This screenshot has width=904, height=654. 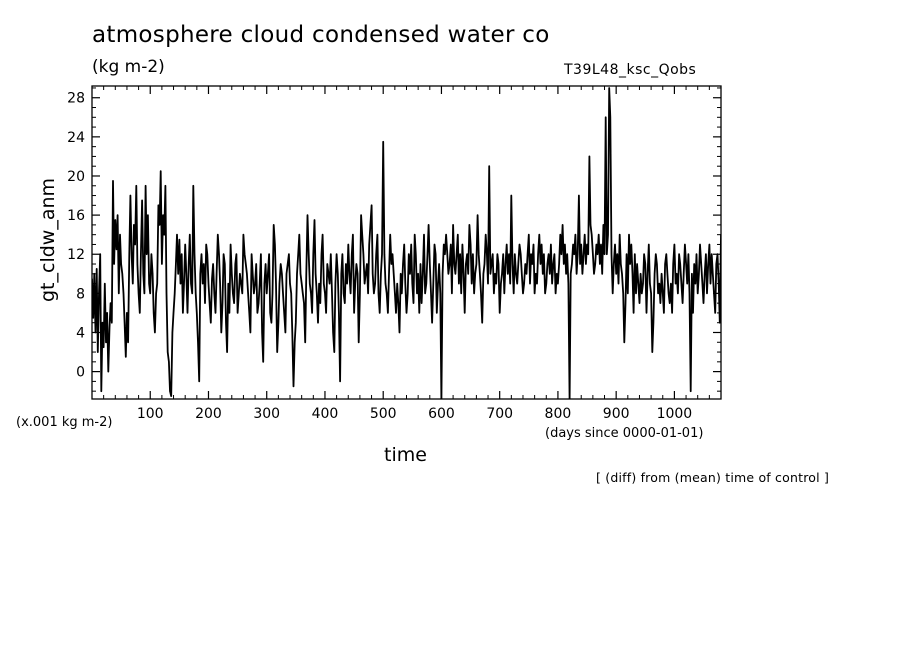 I want to click on footer-note: [ (diff) from (mean) time of control ], so click(x=713, y=477).